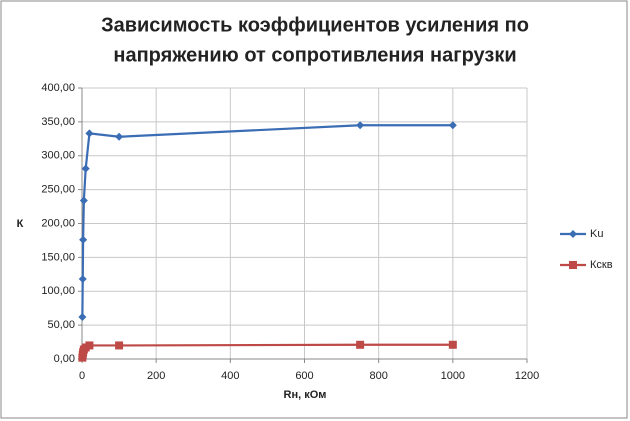 The image size is (630, 421). What do you see at coordinates (527, 376) in the screenshot?
I see `x-tick-label: 1200` at bounding box center [527, 376].